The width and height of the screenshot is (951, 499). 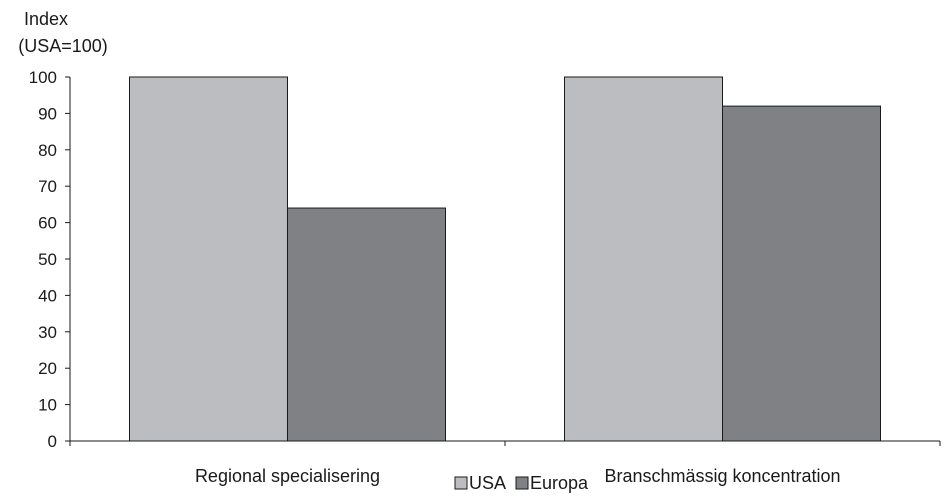 I want to click on y-tick-label: 70, so click(x=47, y=186).